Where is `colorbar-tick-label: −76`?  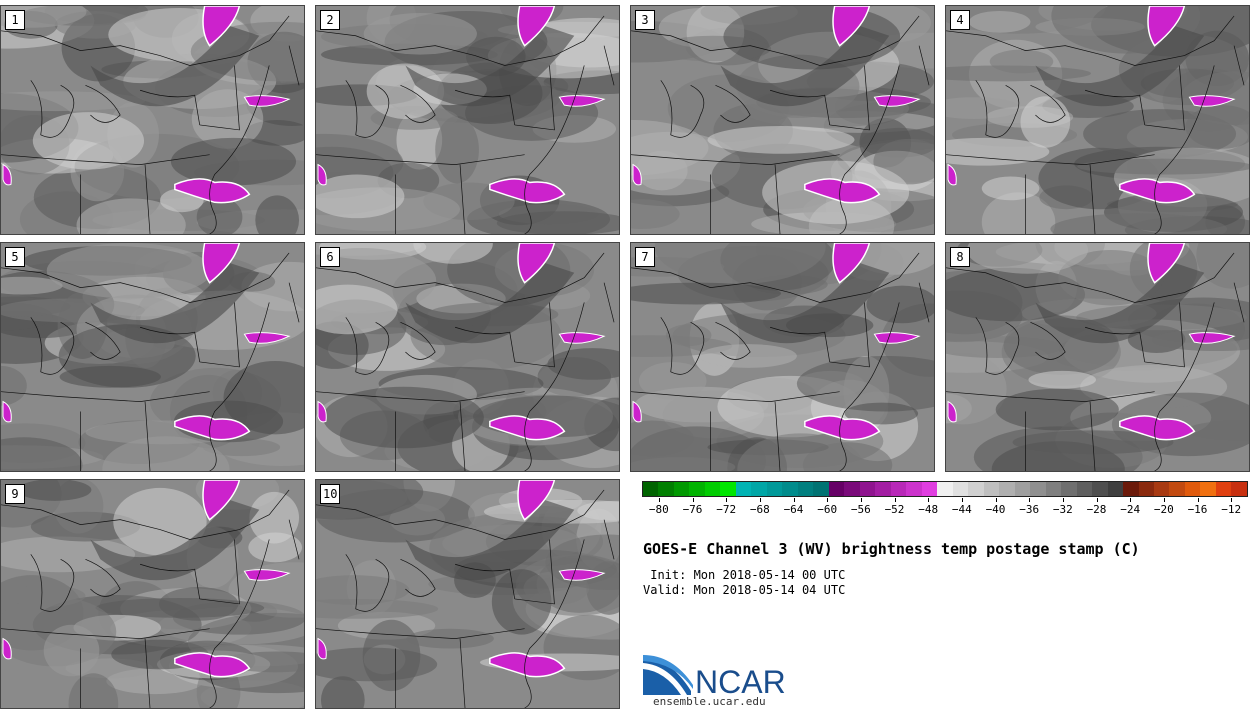 colorbar-tick-label: −76 is located at coordinates (692, 509).